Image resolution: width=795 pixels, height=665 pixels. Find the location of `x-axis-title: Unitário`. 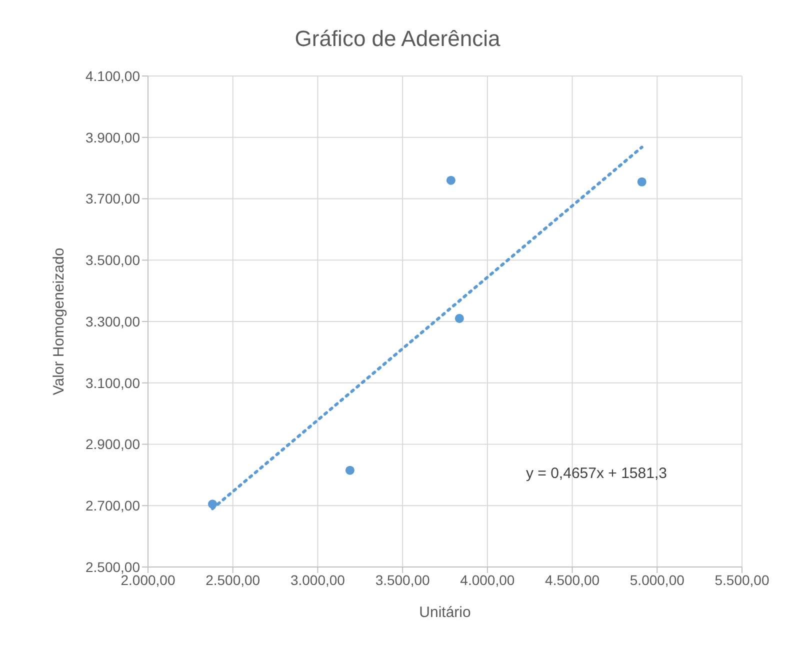

x-axis-title: Unitário is located at coordinates (445, 612).